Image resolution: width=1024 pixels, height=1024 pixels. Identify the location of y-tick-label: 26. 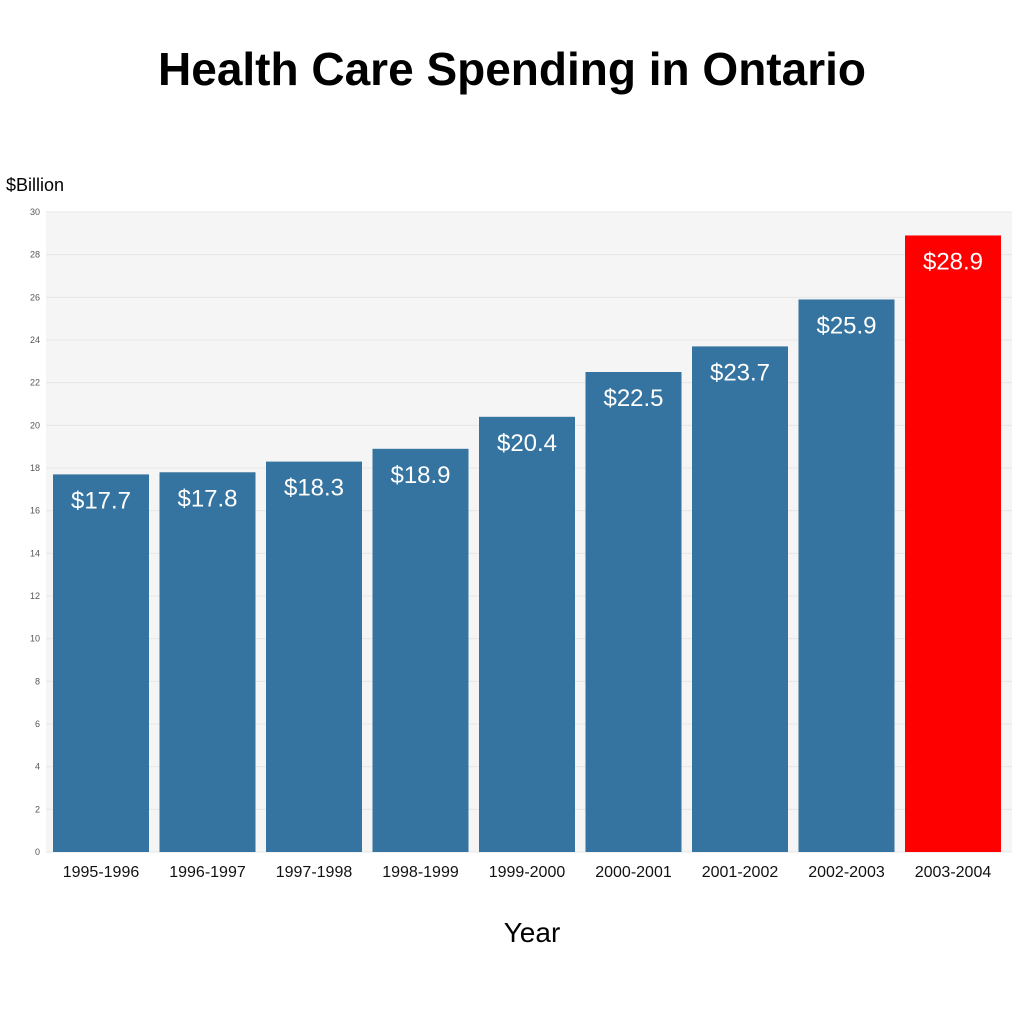
(35, 297).